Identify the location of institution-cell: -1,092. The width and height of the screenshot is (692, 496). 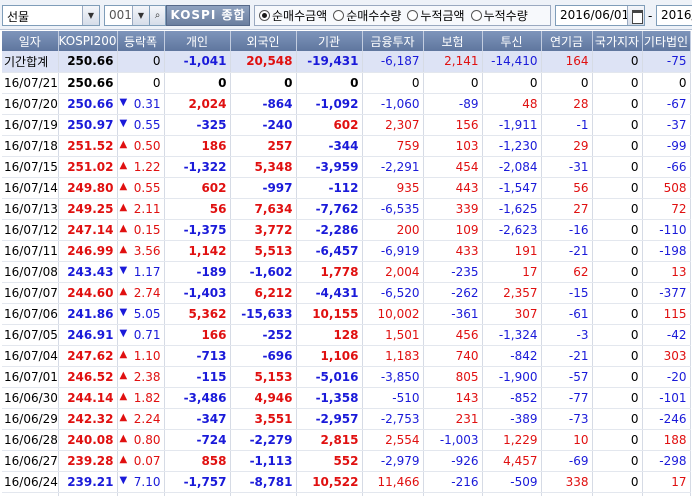
(329, 104).